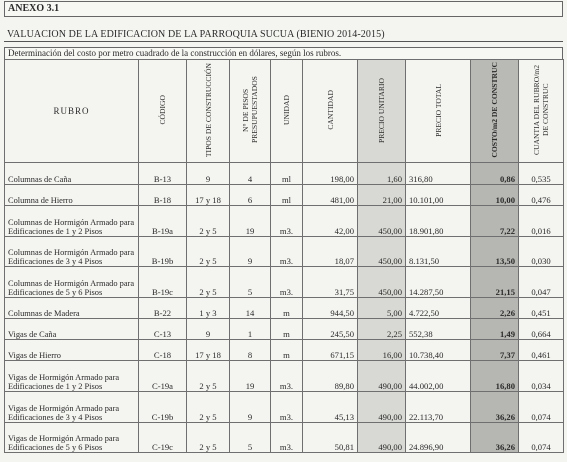 This screenshot has height=462, width=567. I want to click on header-cuantia: CUANTIA DEL RUBRO/m2 DE CONSTRUC, so click(541, 111).